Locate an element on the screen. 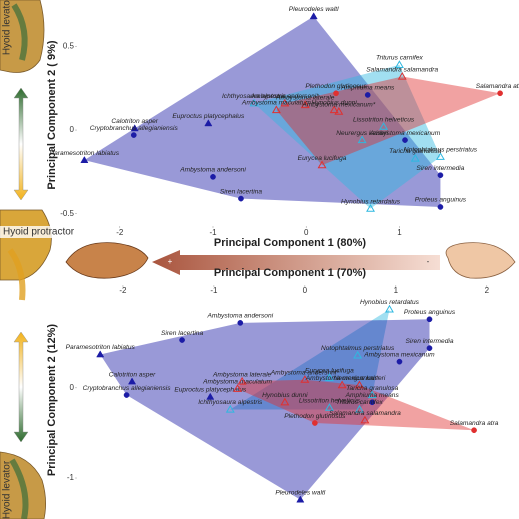 This screenshot has width=519, height=519. y-axis-label: Principal Component 2 (12%) is located at coordinates (52, 400).